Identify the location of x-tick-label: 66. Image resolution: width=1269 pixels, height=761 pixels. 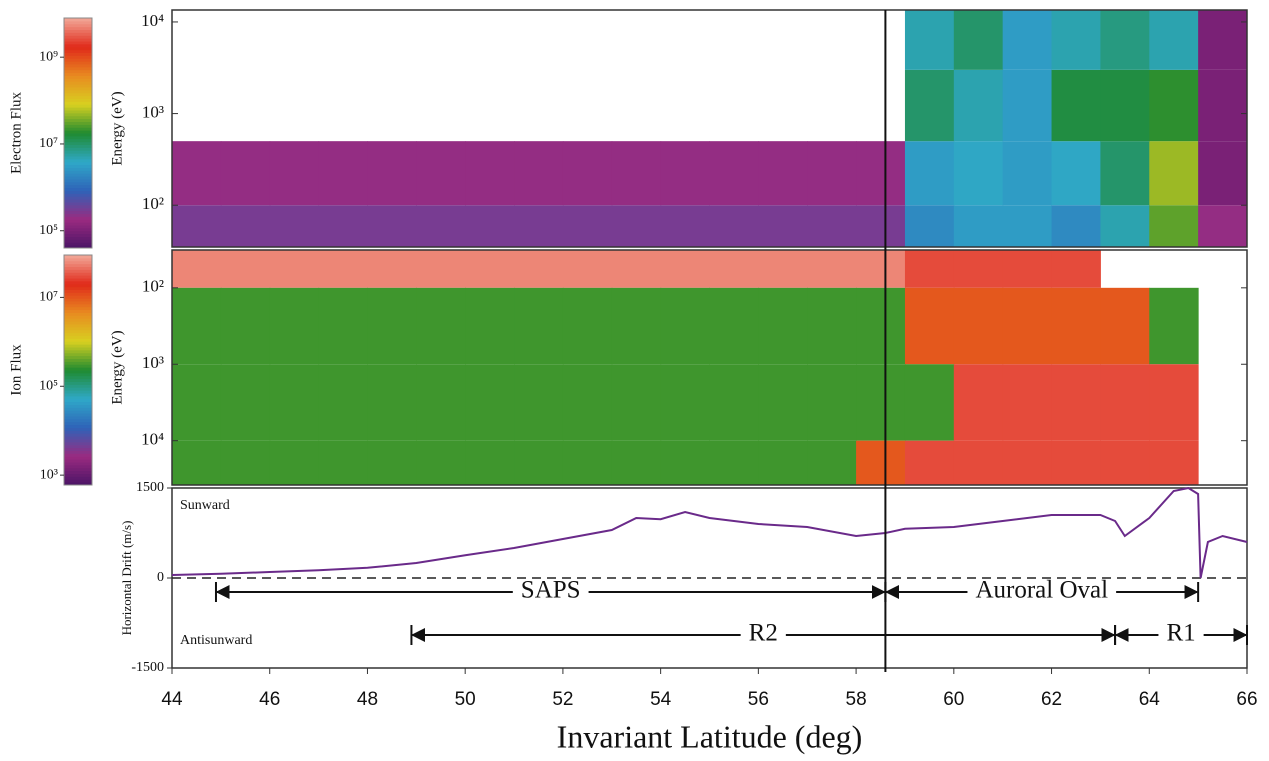
(1246, 699).